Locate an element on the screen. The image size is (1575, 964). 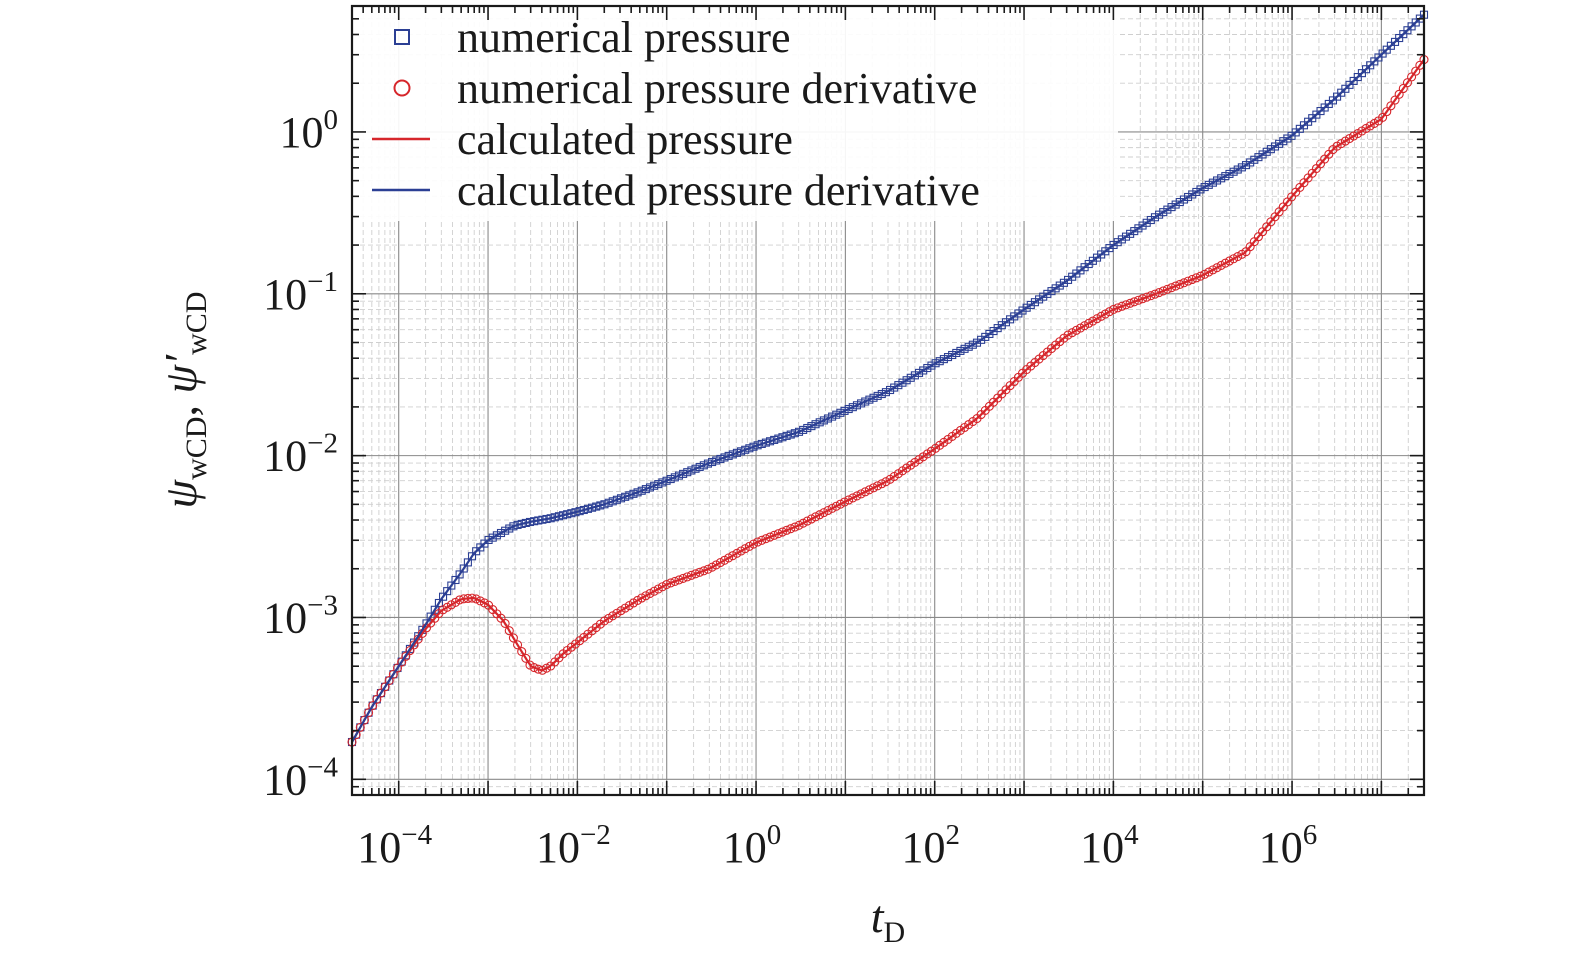
x-tick-label: 10⁰ is located at coordinates (752, 845).